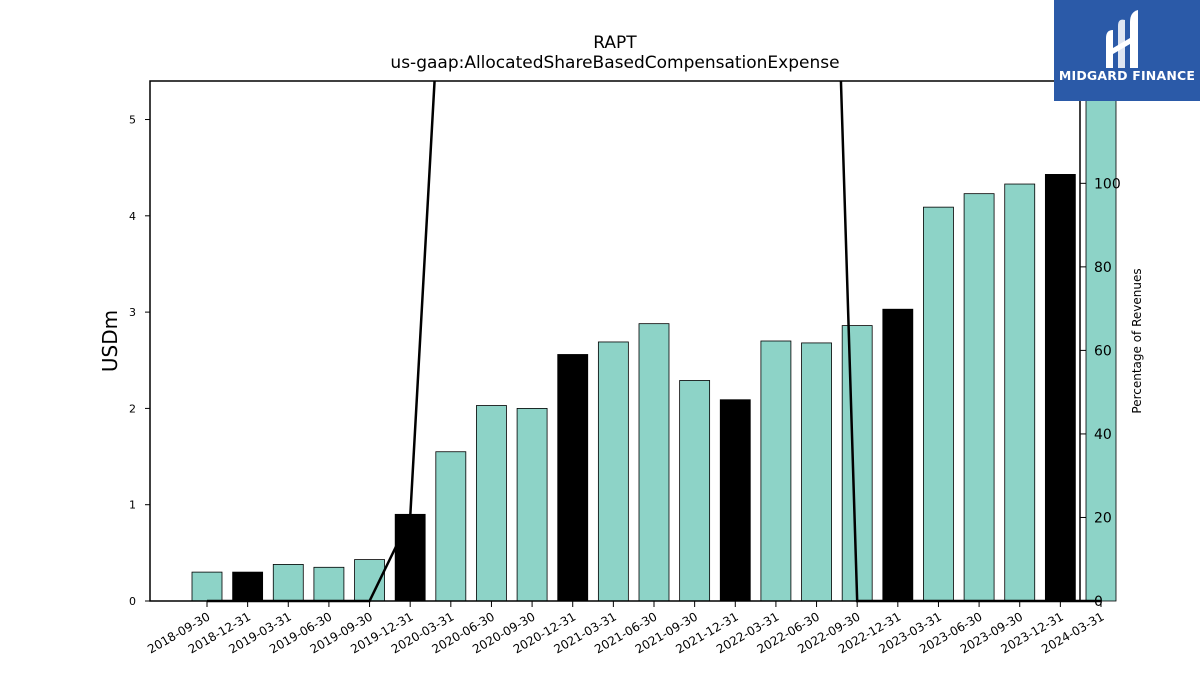 The width and height of the screenshot is (1200, 675). What do you see at coordinates (1137, 340) in the screenshot?
I see `y-axis-right-label: Percentage of Revenues` at bounding box center [1137, 340].